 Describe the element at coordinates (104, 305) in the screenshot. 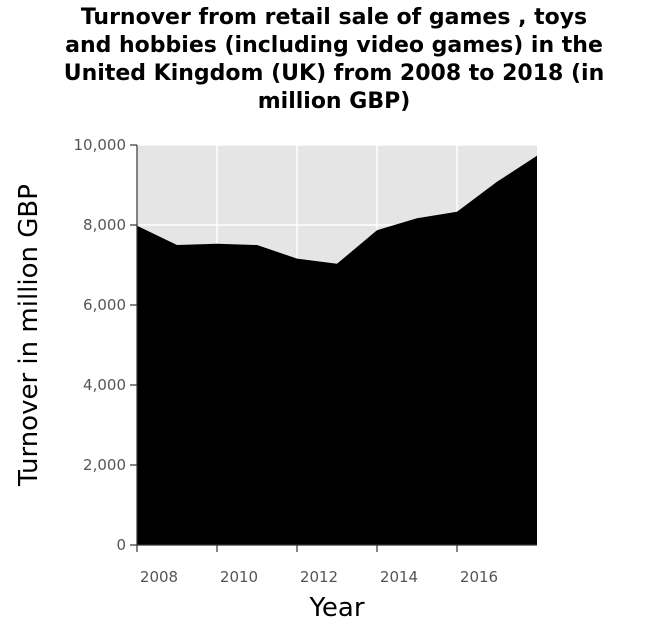

I see `y-tick-label-3: 6,000` at that location.